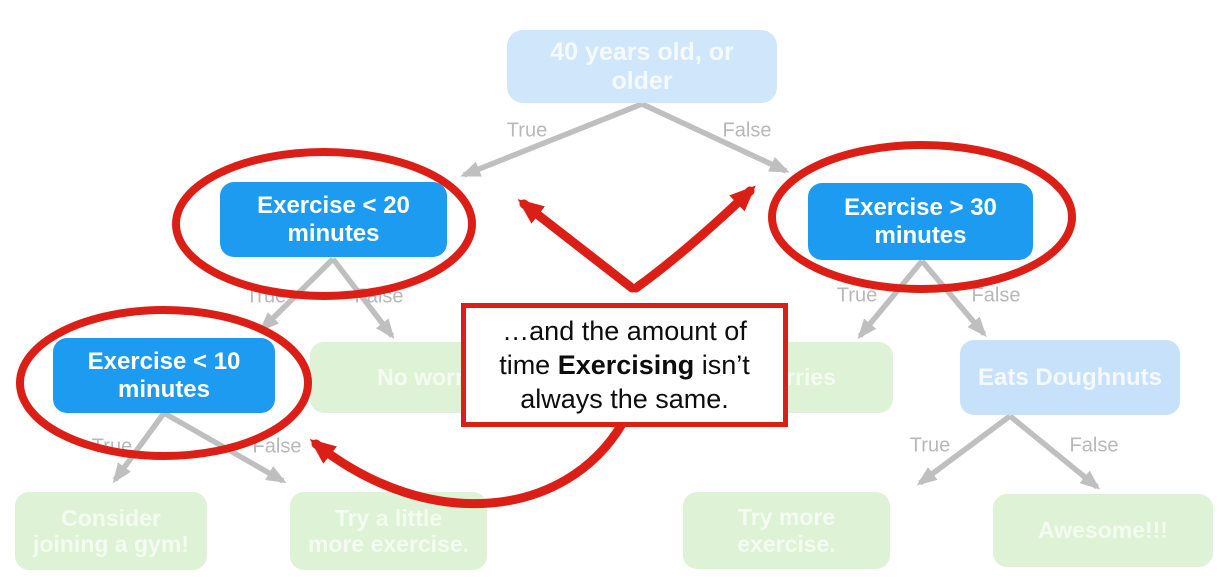  Describe the element at coordinates (857, 295) in the screenshot. I see `branch-label-ex30-true: True` at that location.